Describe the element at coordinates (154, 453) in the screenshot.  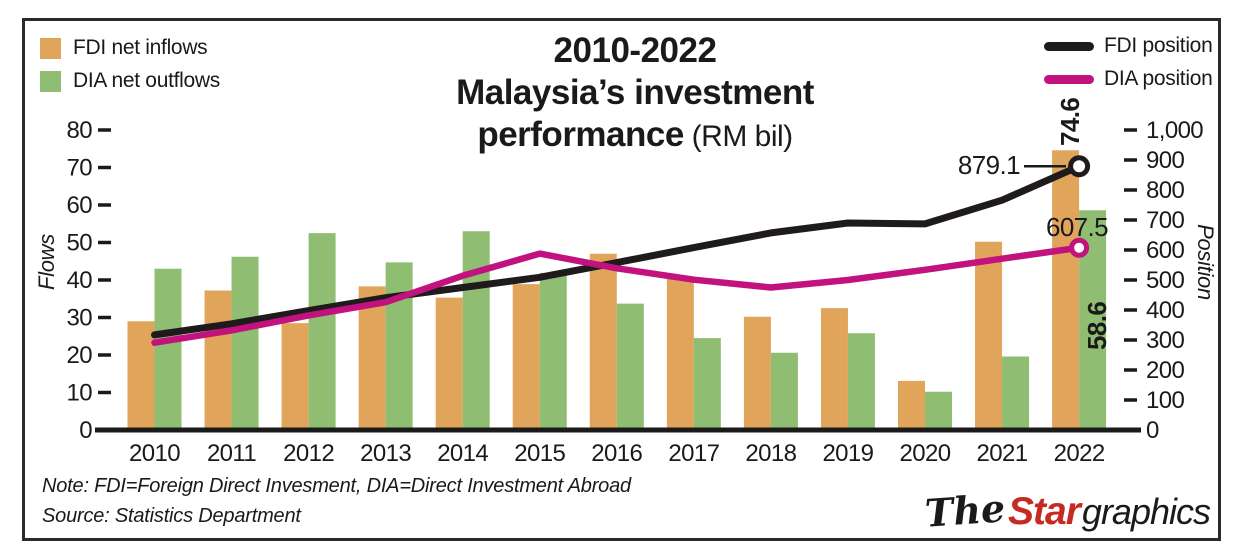
I see `x-axis-year-label: 2010` at that location.